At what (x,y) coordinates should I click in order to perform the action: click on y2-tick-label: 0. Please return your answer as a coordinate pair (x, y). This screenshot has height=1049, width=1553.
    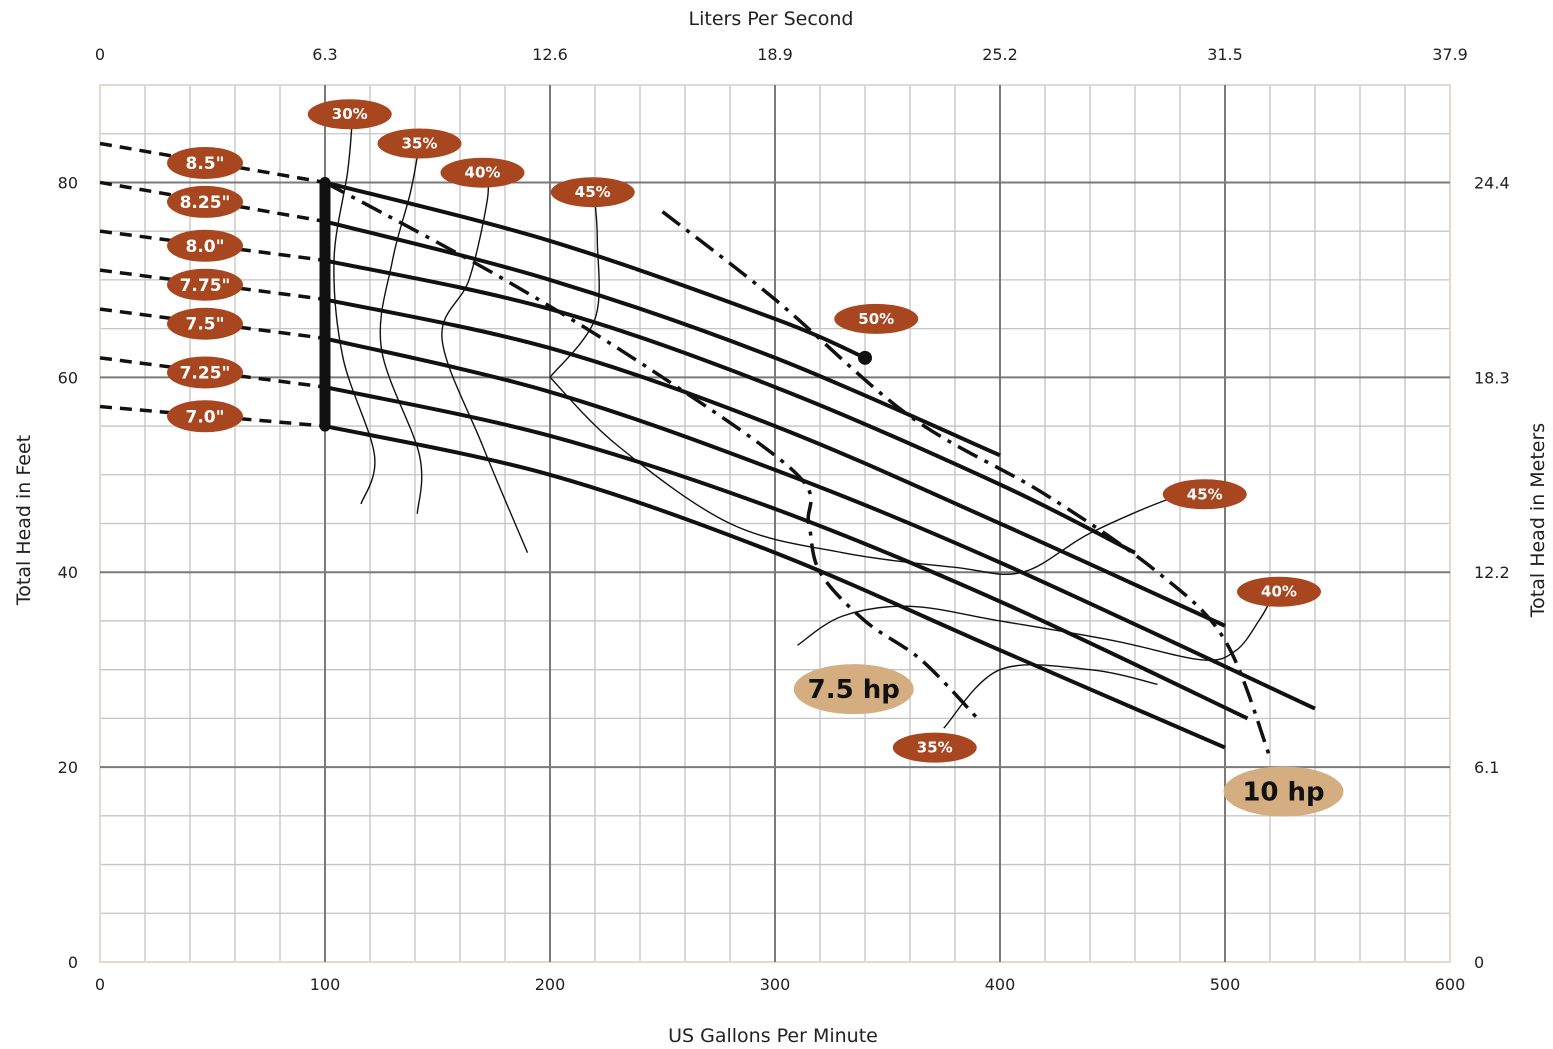
    Looking at the image, I should click on (1479, 962).